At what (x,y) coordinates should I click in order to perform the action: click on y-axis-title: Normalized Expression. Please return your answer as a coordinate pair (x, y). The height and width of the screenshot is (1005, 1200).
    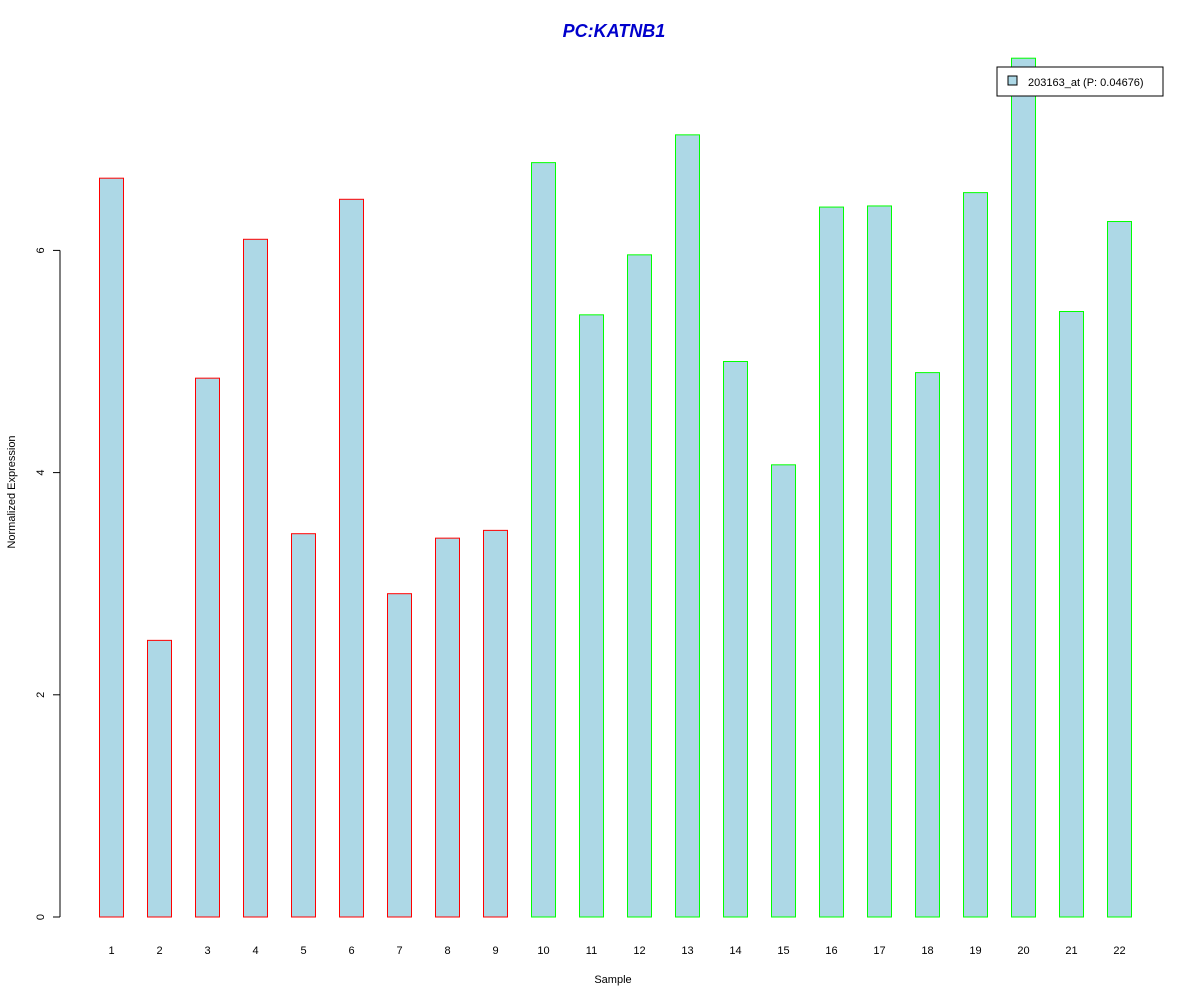
    Looking at the image, I should click on (12, 491).